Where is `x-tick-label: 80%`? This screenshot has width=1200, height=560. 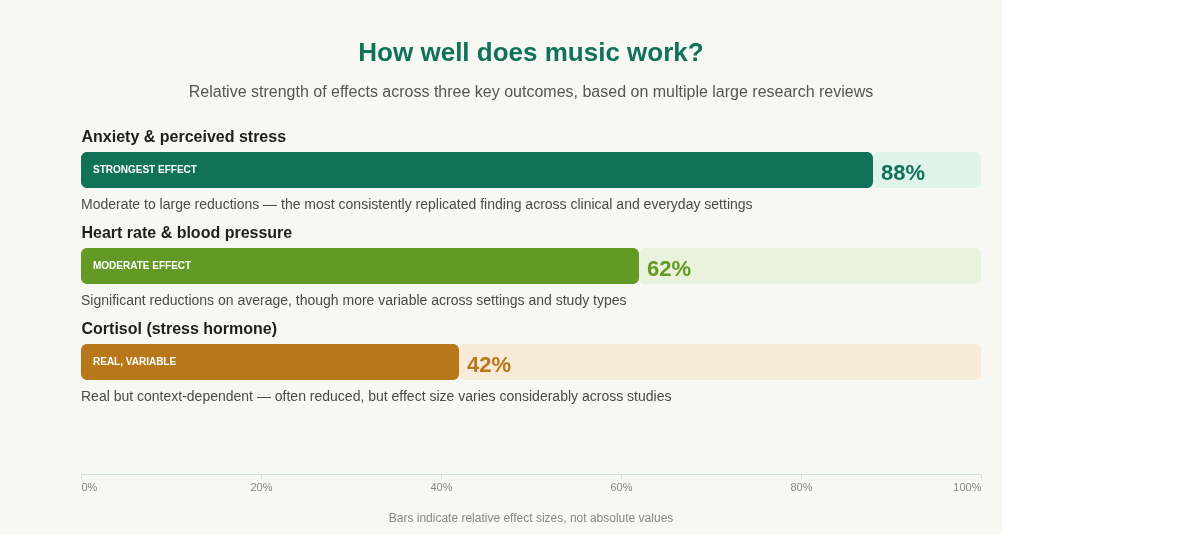
x-tick-label: 80% is located at coordinates (801, 486).